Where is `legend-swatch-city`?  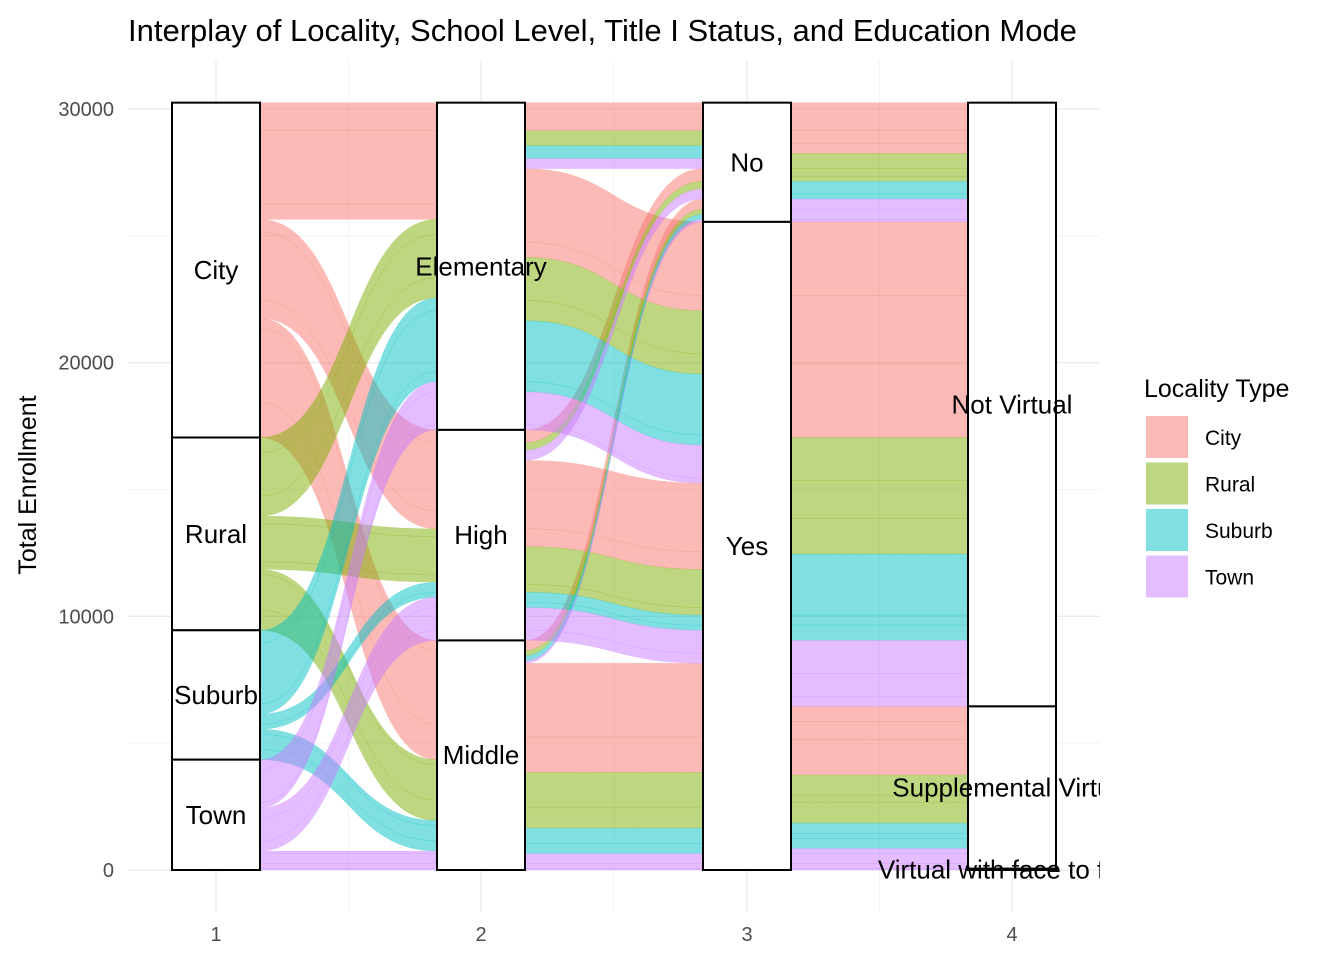 legend-swatch-city is located at coordinates (1167, 437).